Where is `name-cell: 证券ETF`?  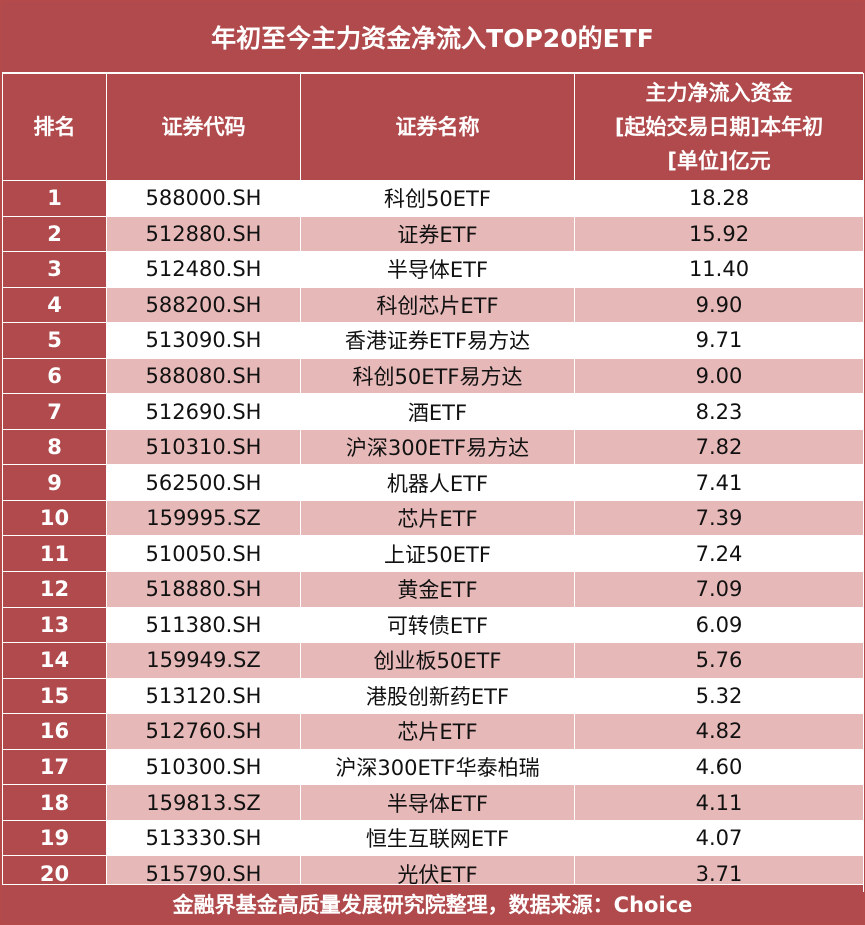 name-cell: 证券ETF is located at coordinates (437, 234).